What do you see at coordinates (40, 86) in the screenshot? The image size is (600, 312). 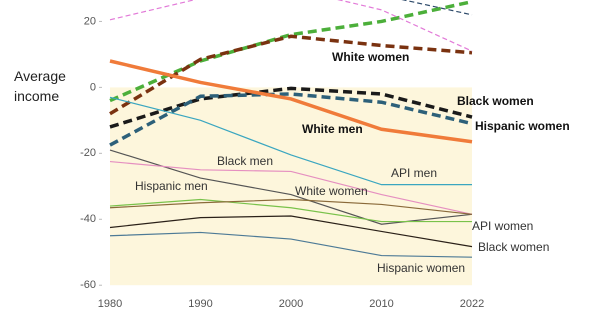 I see `y-axis-label: Average income` at bounding box center [40, 86].